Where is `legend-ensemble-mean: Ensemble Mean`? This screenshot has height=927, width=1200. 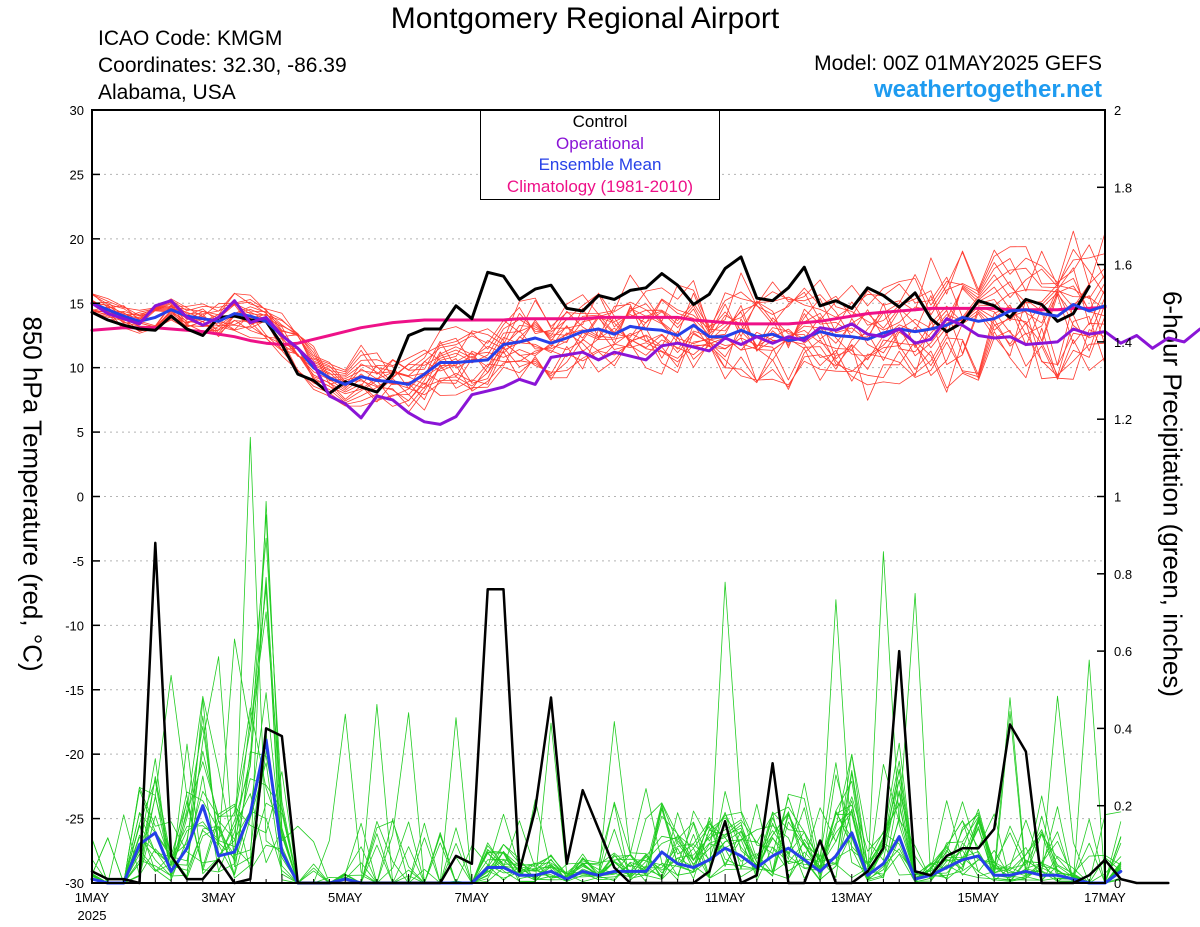
legend-ensemble-mean: Ensemble Mean is located at coordinates (600, 164).